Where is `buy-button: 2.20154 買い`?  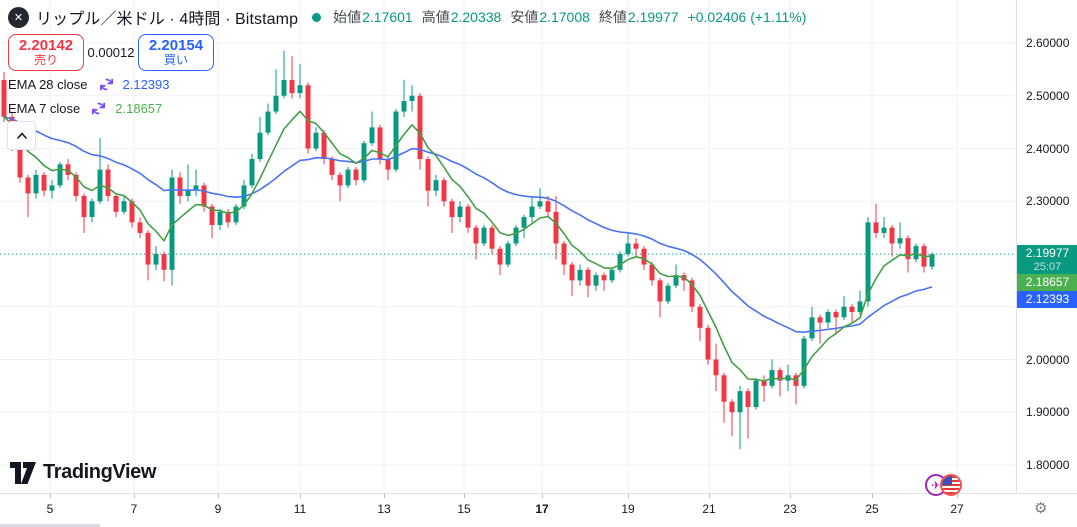 buy-button: 2.20154 買い is located at coordinates (176, 52).